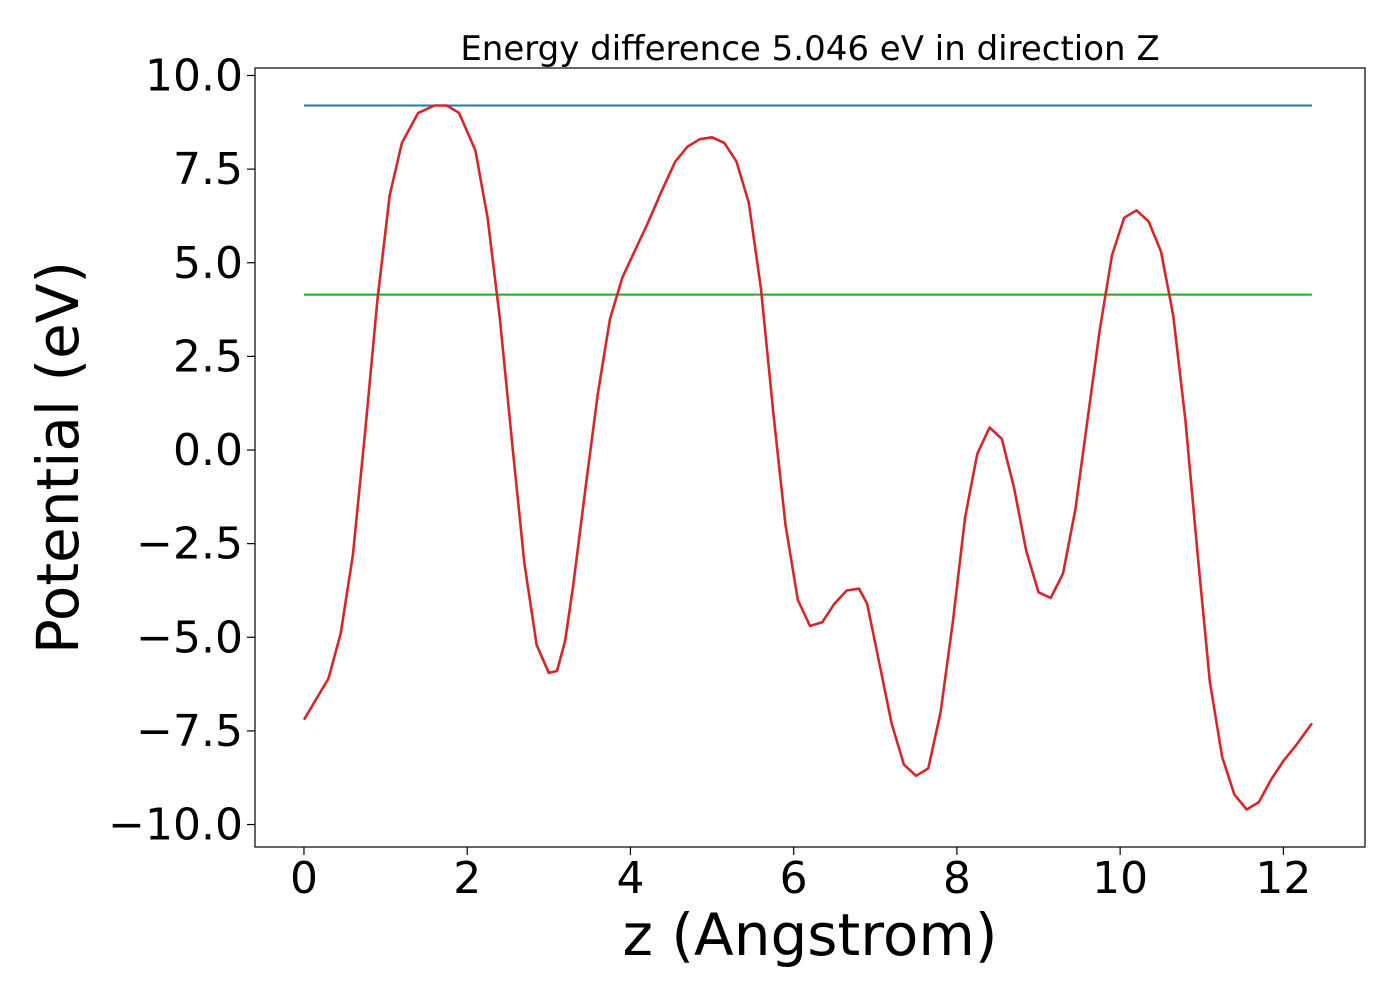 Image resolution: width=1400 pixels, height=1000 pixels. What do you see at coordinates (208, 356) in the screenshot?
I see `y-tick-label: 2.5` at bounding box center [208, 356].